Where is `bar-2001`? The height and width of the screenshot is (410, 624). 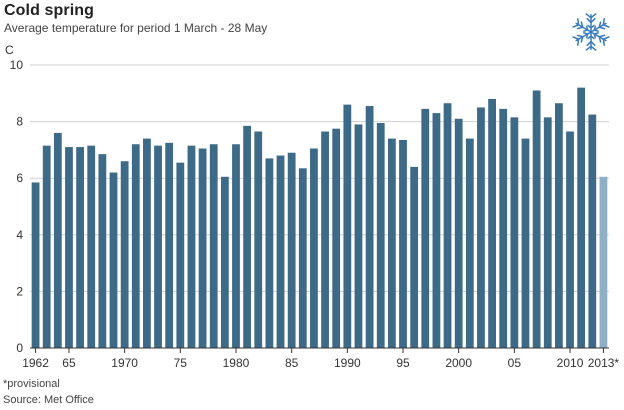
bar-2001 is located at coordinates (469, 243).